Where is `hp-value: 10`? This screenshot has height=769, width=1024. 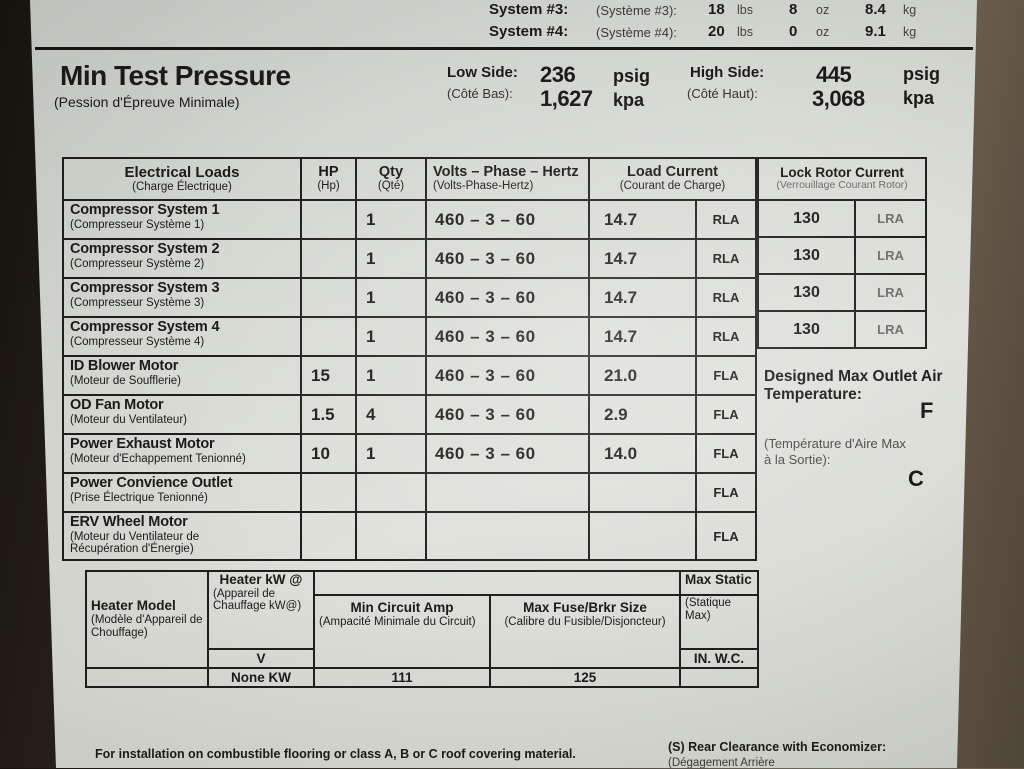
hp-value: 10 is located at coordinates (328, 453).